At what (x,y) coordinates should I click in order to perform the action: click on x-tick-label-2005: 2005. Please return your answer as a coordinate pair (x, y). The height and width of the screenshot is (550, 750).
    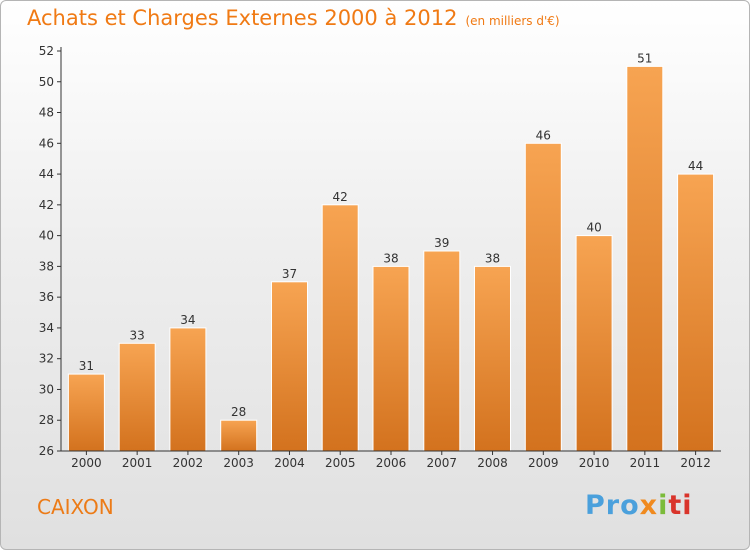
    Looking at the image, I should click on (340, 463).